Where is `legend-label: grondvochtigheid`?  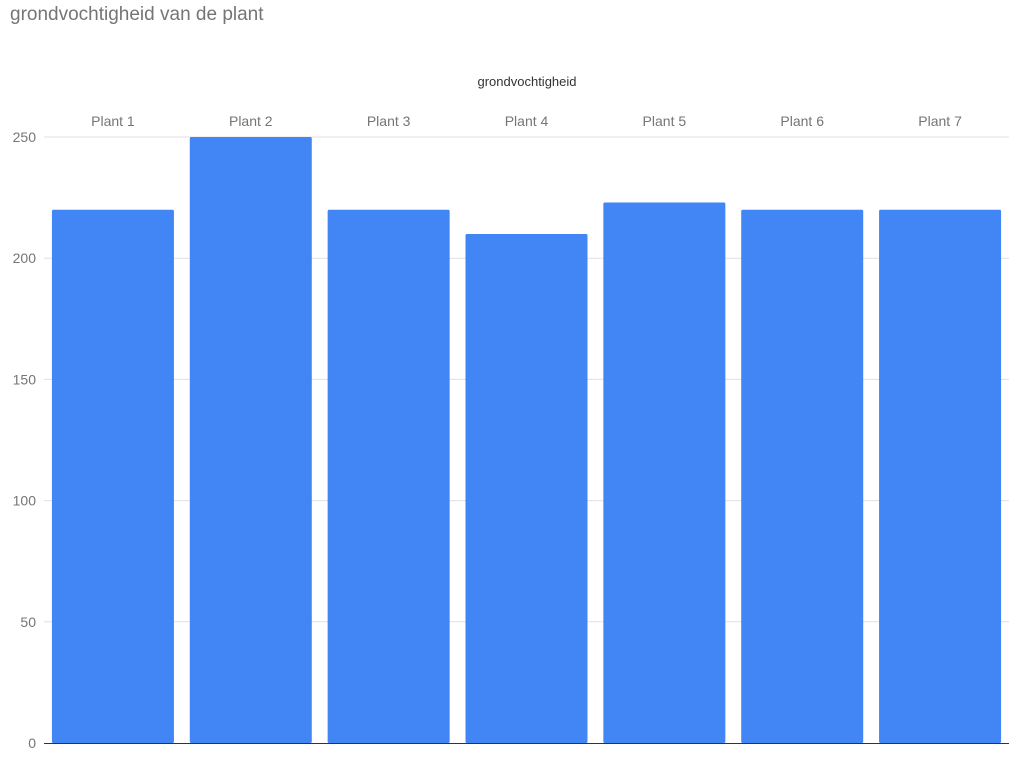 legend-label: grondvochtigheid is located at coordinates (526, 81).